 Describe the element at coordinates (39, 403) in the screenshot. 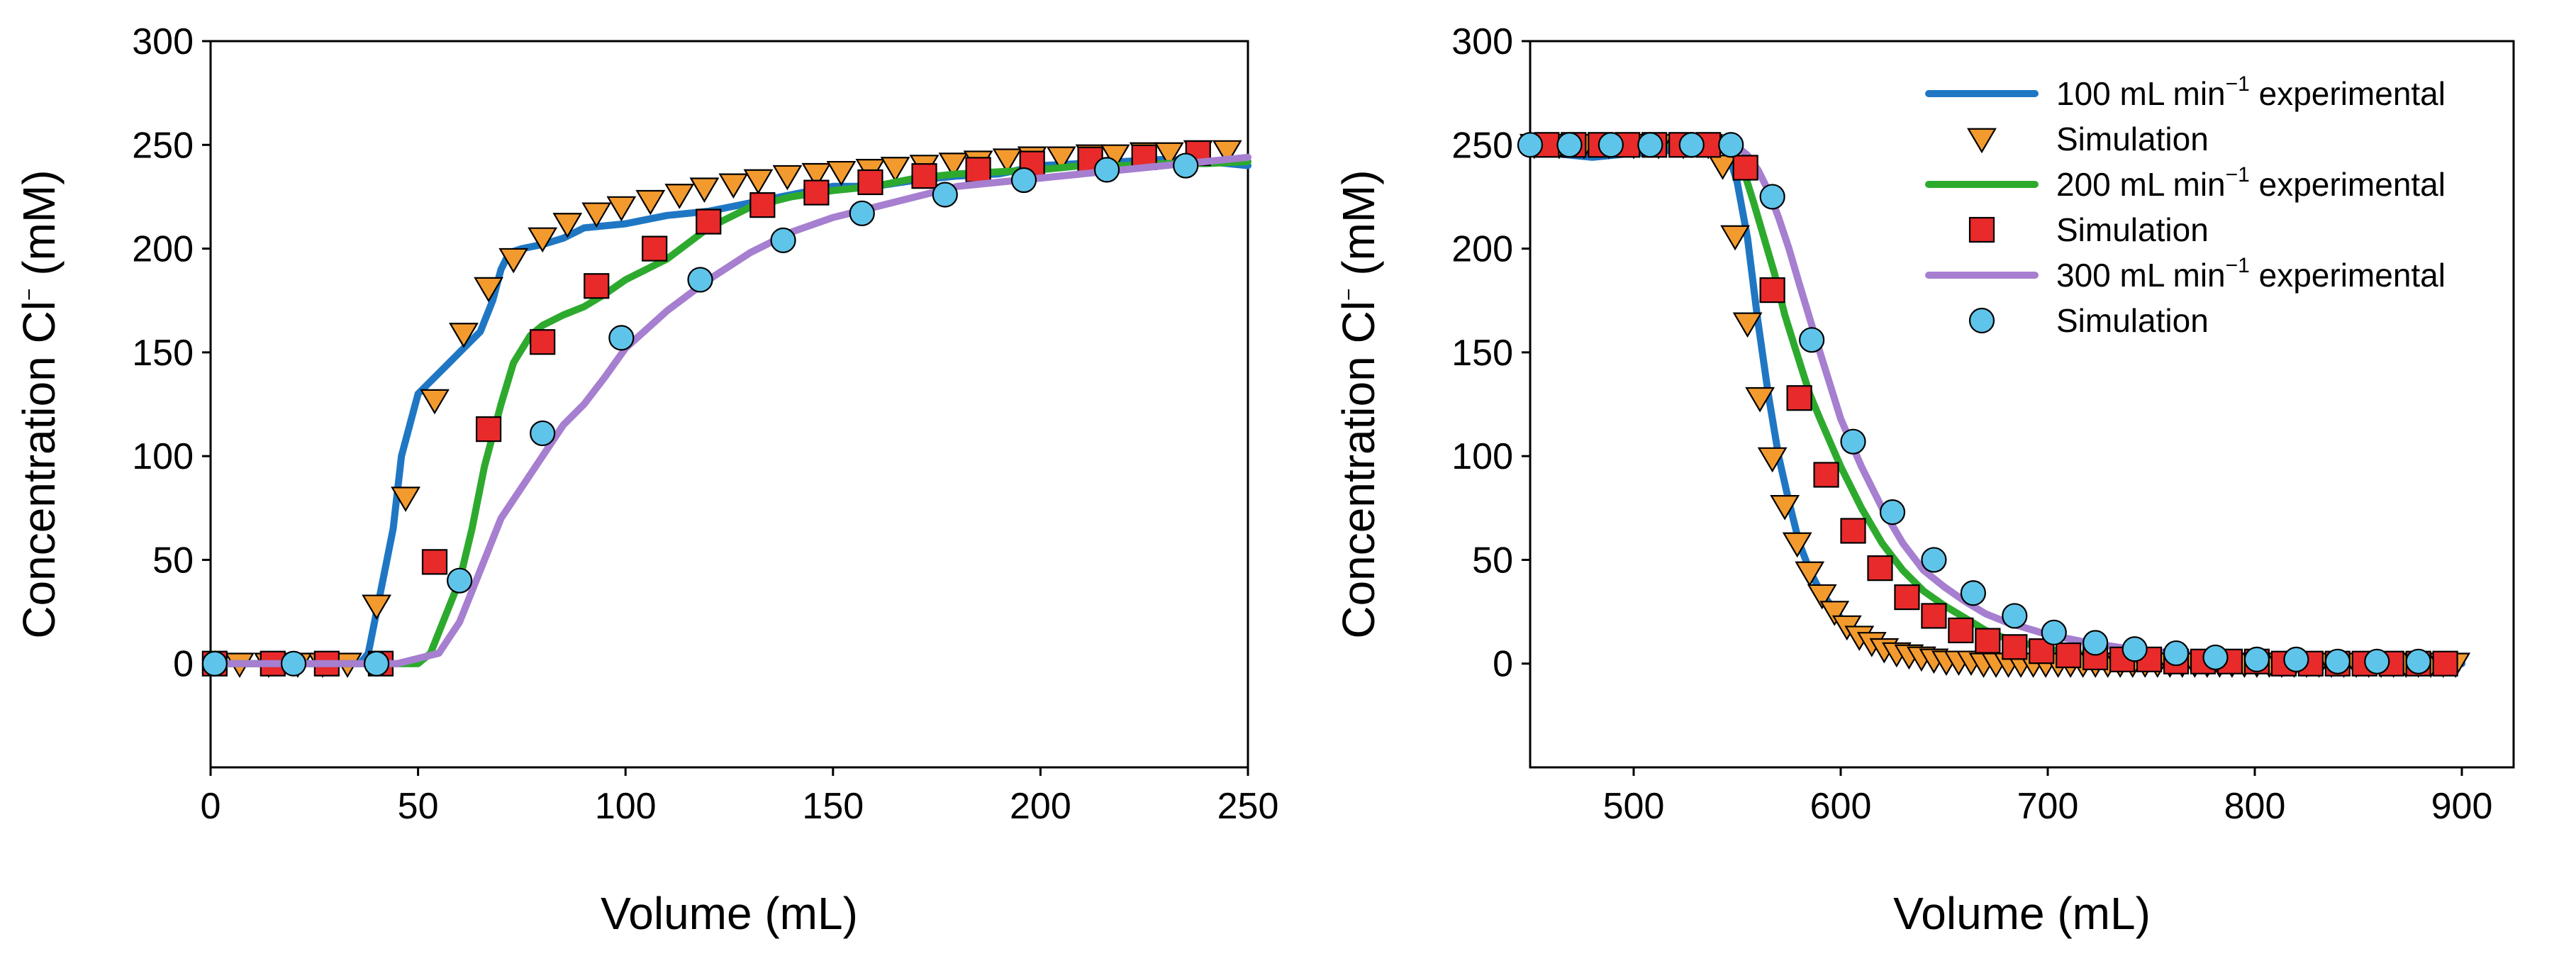

I see `y-axis-title: Concentration Cl− (mM)` at that location.